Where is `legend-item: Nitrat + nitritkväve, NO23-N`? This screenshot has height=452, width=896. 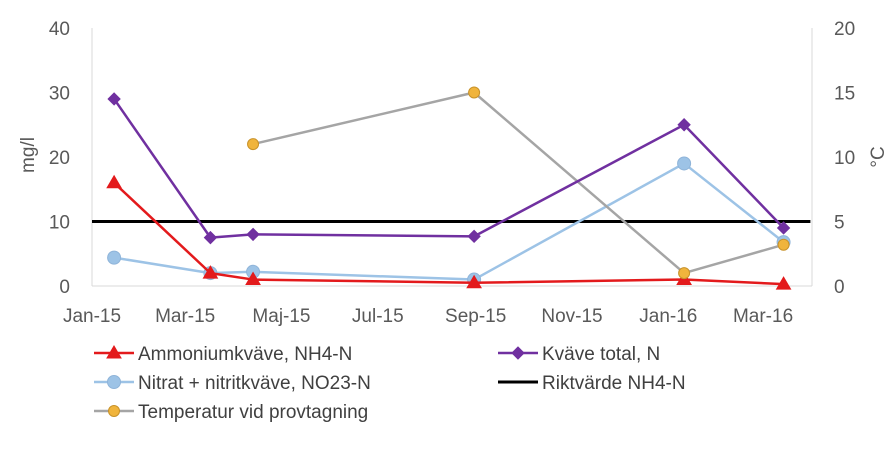 legend-item: Nitrat + nitritkväve, NO23-N is located at coordinates (232, 383).